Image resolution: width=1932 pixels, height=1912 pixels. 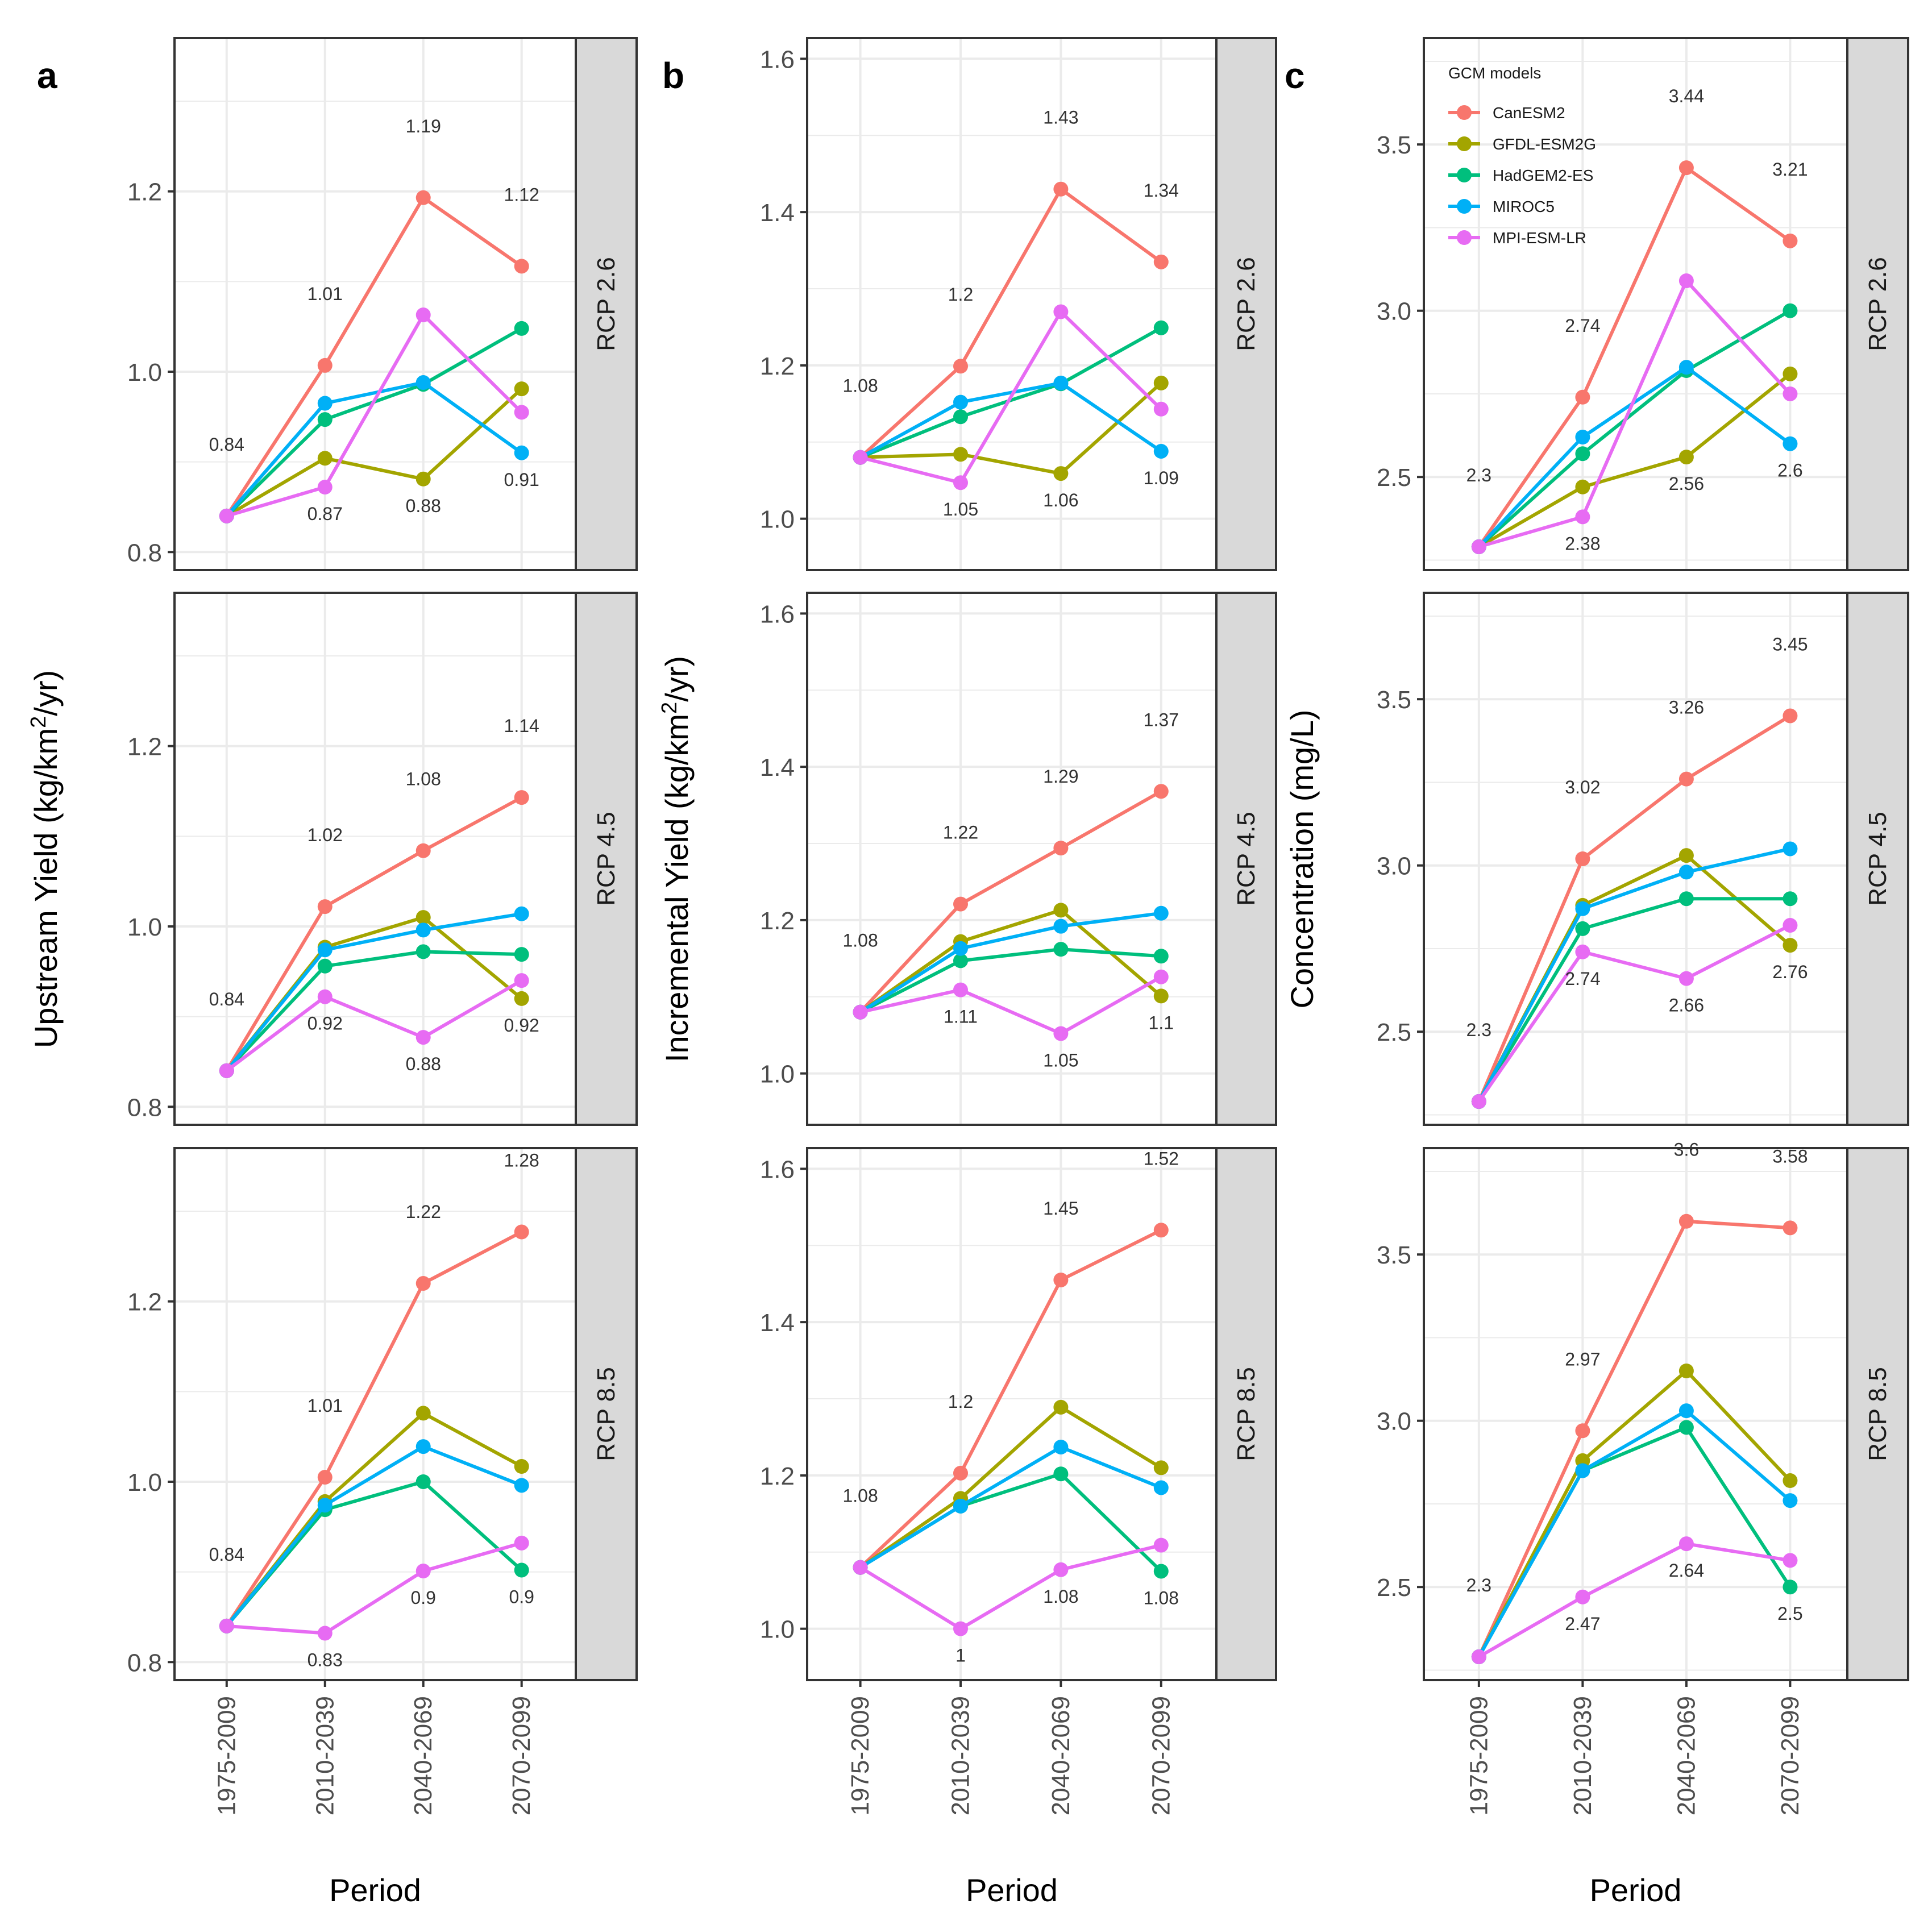 What do you see at coordinates (1789, 470) in the screenshot?
I see `data-label: 2.6` at bounding box center [1789, 470].